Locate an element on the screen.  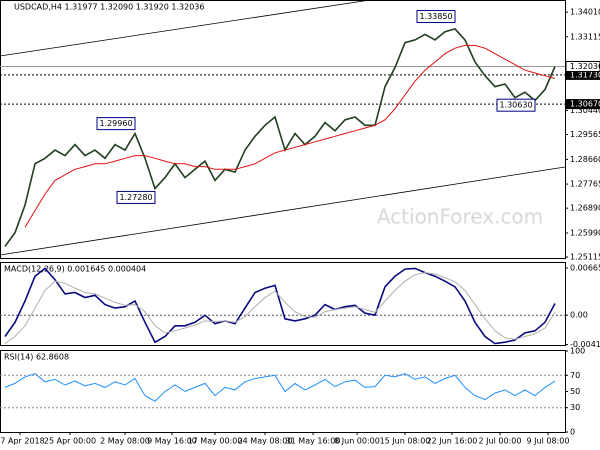
y-tick-label: 70 is located at coordinates (575, 375).